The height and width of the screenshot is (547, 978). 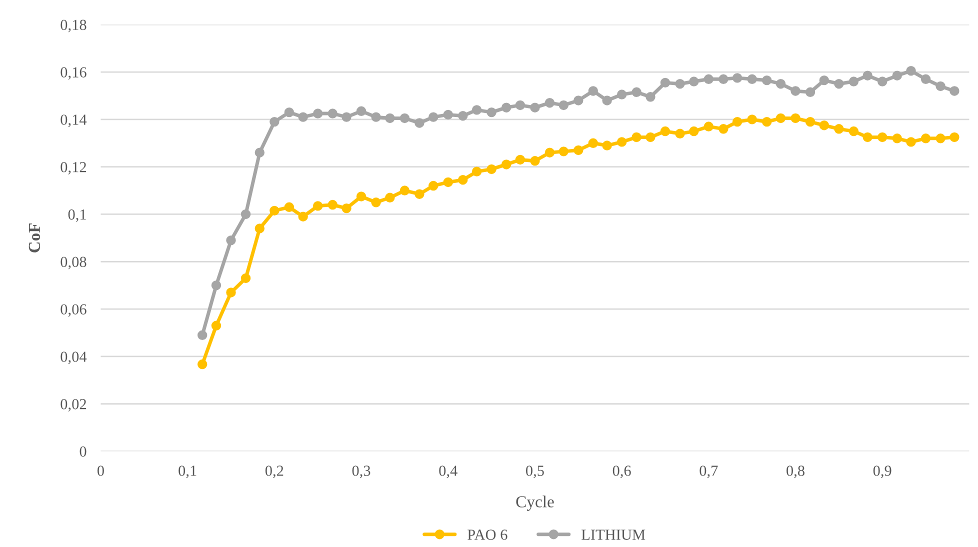 I want to click on x-tick-label: 0,5, so click(x=535, y=472).